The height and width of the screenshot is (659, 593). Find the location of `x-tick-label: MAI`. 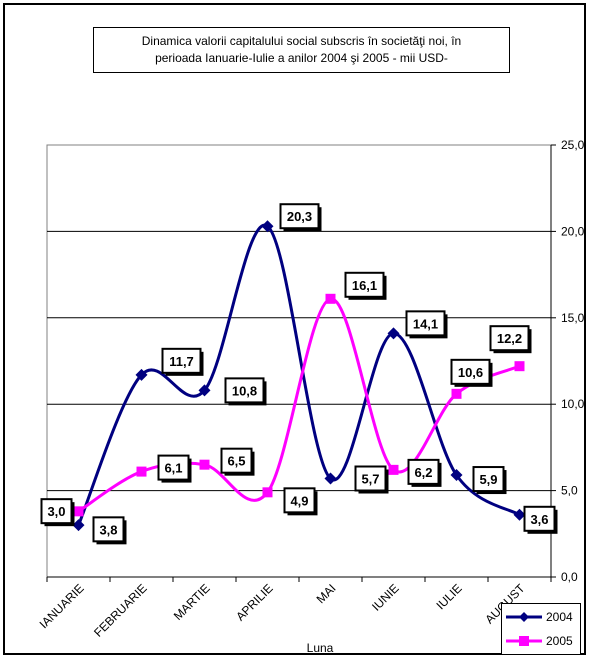

x-tick-label: MAI is located at coordinates (326, 593).